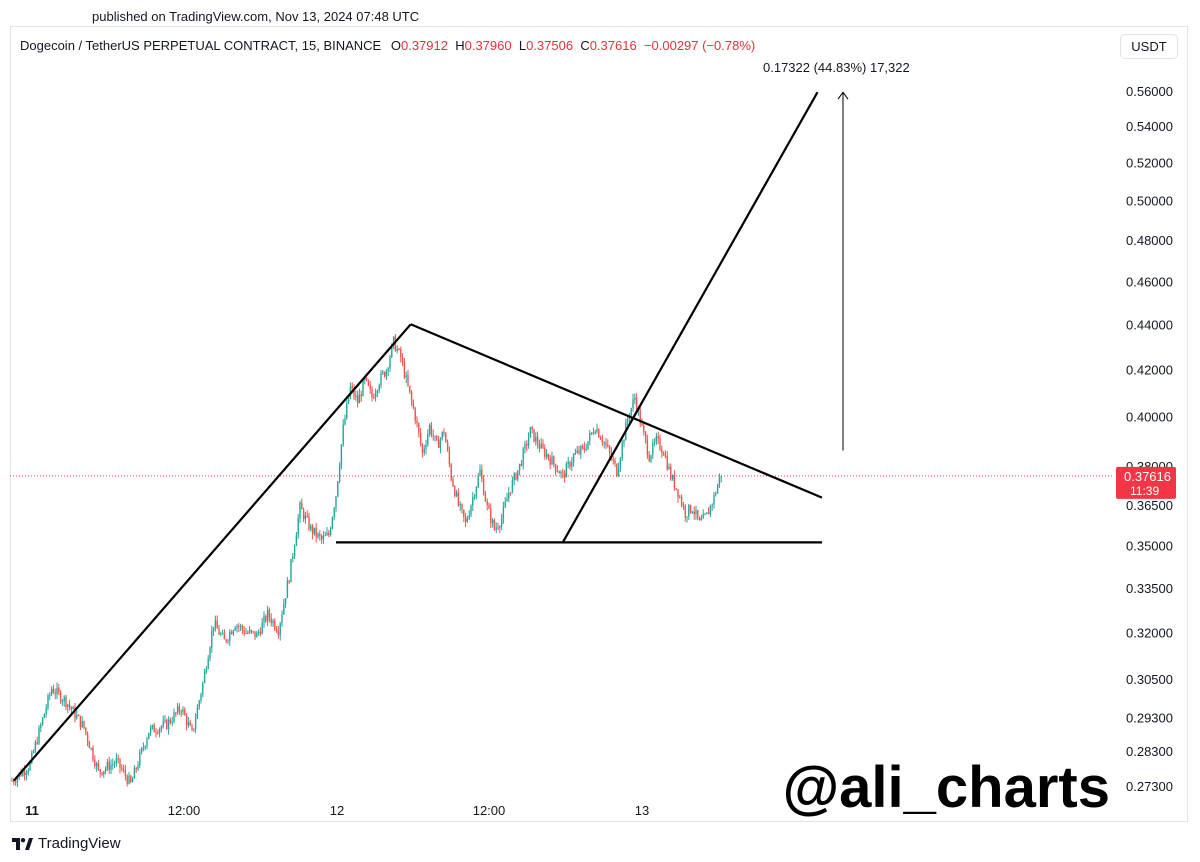 The width and height of the screenshot is (1200, 862). What do you see at coordinates (488, 45) in the screenshot?
I see `high-value: 0.37960` at bounding box center [488, 45].